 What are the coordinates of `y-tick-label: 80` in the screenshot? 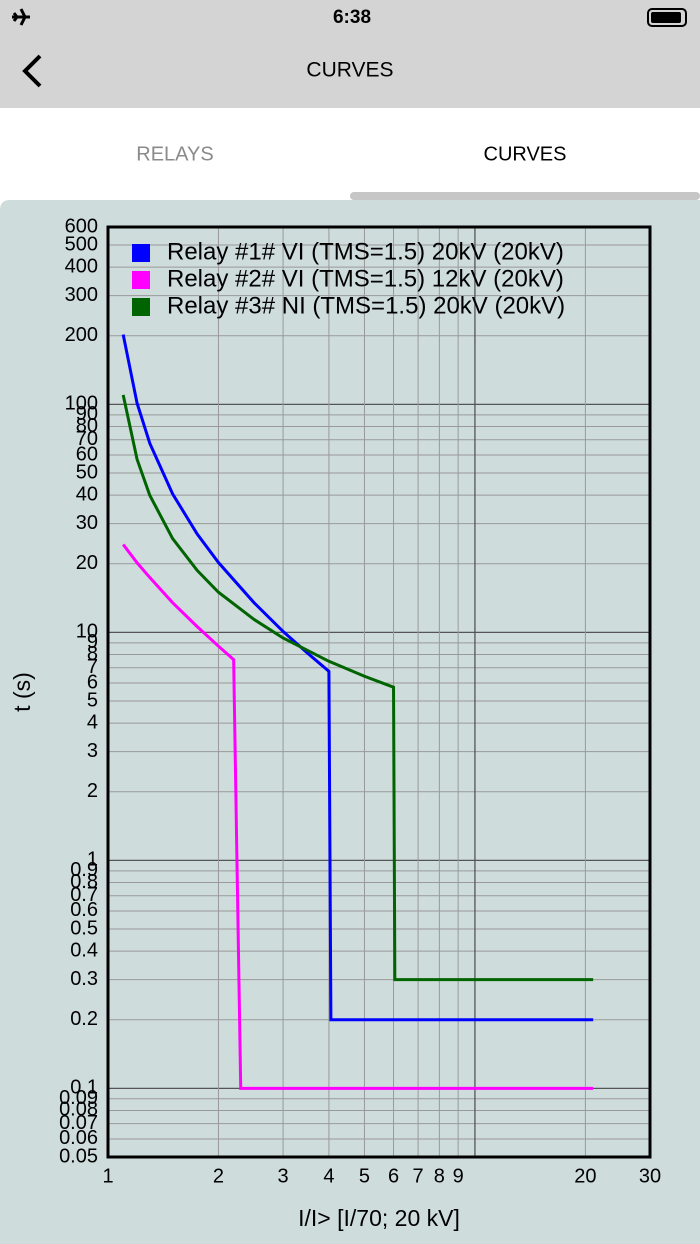 It's located at (87, 426).